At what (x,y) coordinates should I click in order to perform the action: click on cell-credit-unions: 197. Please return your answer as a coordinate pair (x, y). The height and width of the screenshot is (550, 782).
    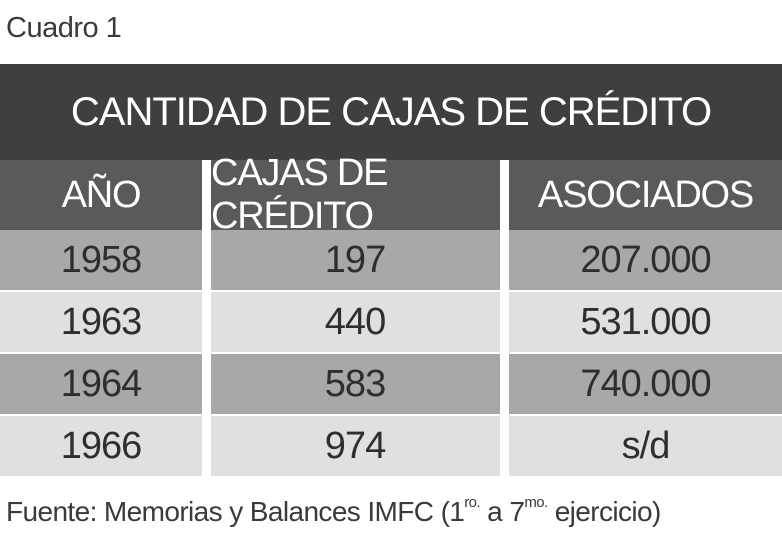
    Looking at the image, I should click on (355, 259).